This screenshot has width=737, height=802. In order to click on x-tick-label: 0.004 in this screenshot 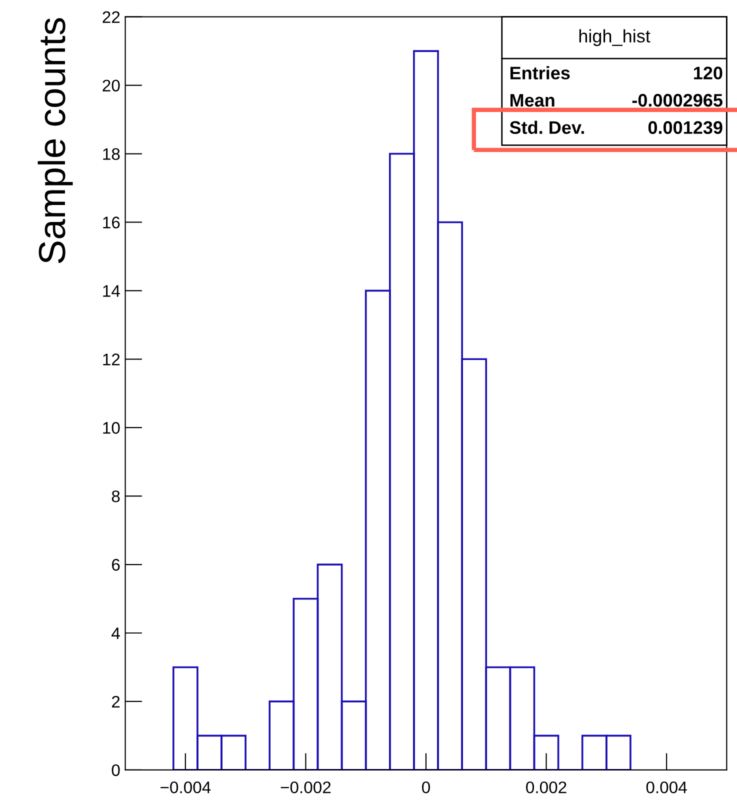, I will do `click(666, 787)`.